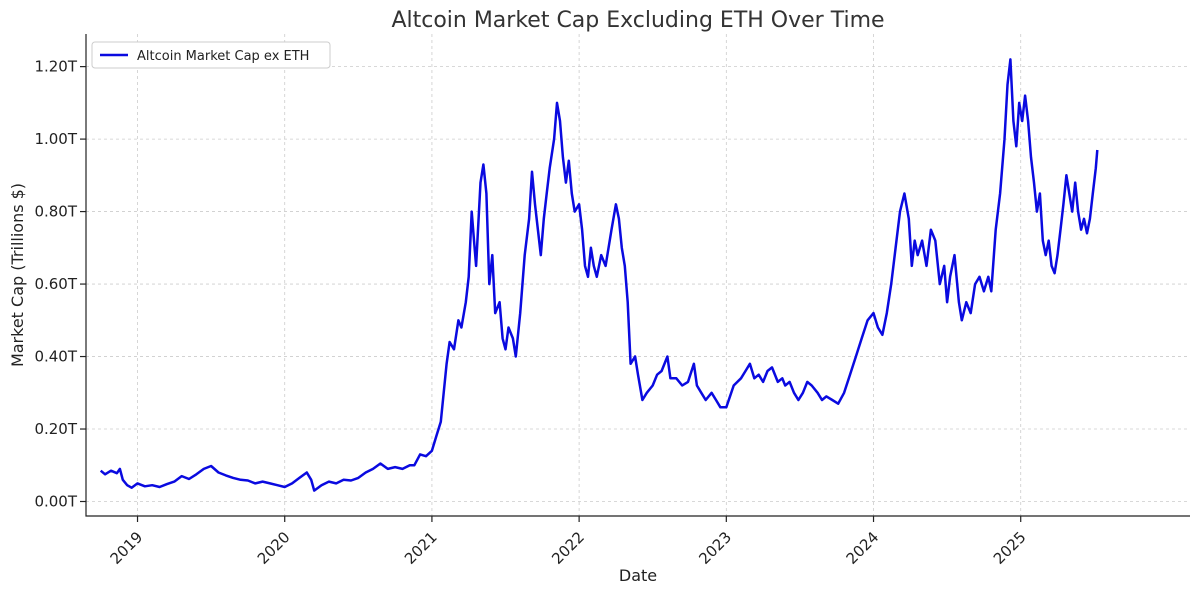  I want to click on y-tick-label: 0.40T, so click(55, 357).